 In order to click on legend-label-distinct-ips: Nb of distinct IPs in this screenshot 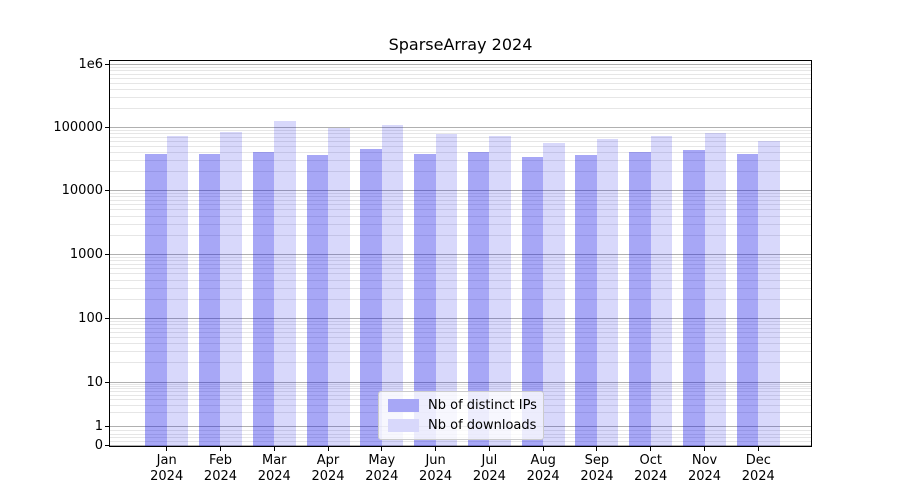, I will do `click(482, 405)`.